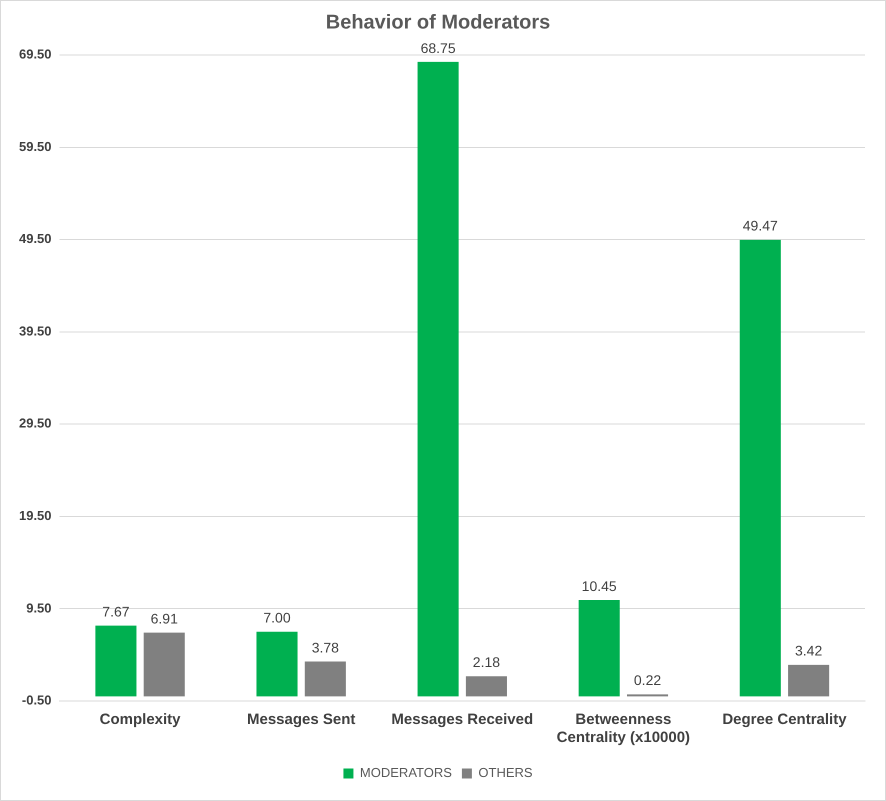 The height and width of the screenshot is (801, 886). I want to click on legend-label: OTHERS, so click(505, 772).